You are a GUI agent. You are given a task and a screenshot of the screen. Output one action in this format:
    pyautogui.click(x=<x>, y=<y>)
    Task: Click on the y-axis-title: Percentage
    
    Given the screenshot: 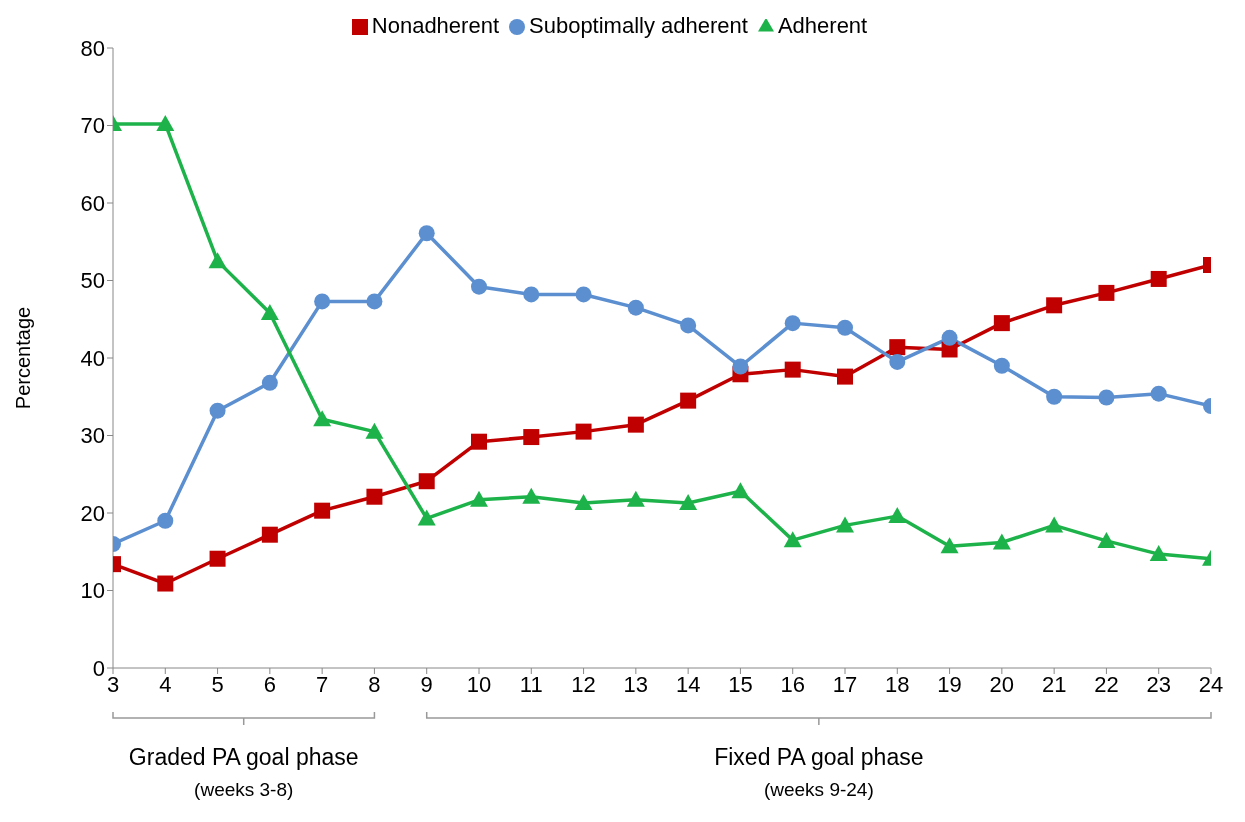 What is the action you would take?
    pyautogui.click(x=23, y=358)
    